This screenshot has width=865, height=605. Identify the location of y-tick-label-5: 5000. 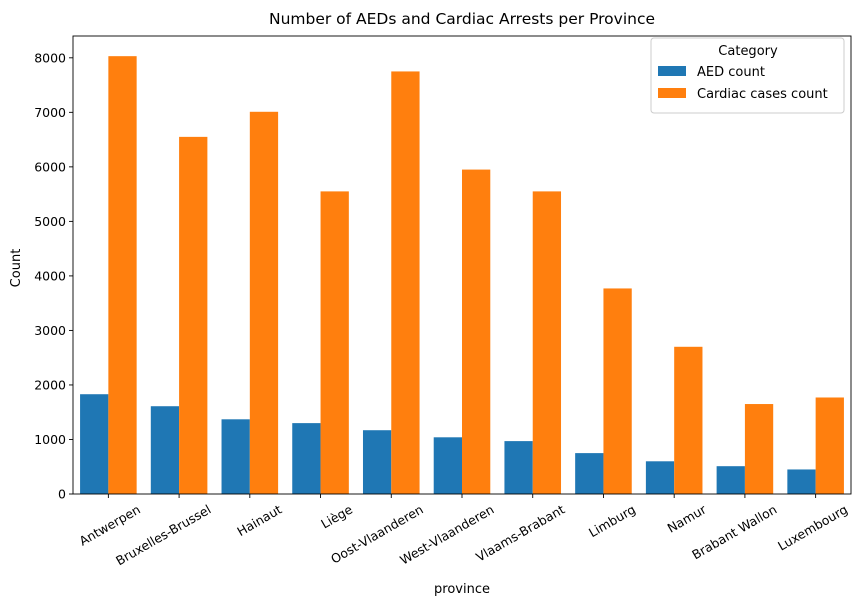
(50, 221).